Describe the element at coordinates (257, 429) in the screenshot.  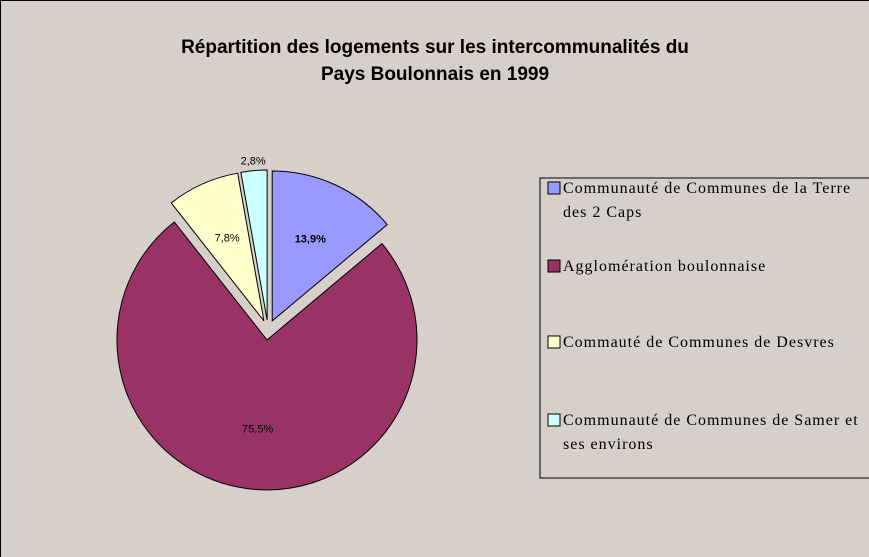
I see `data-label: 75,5%` at that location.